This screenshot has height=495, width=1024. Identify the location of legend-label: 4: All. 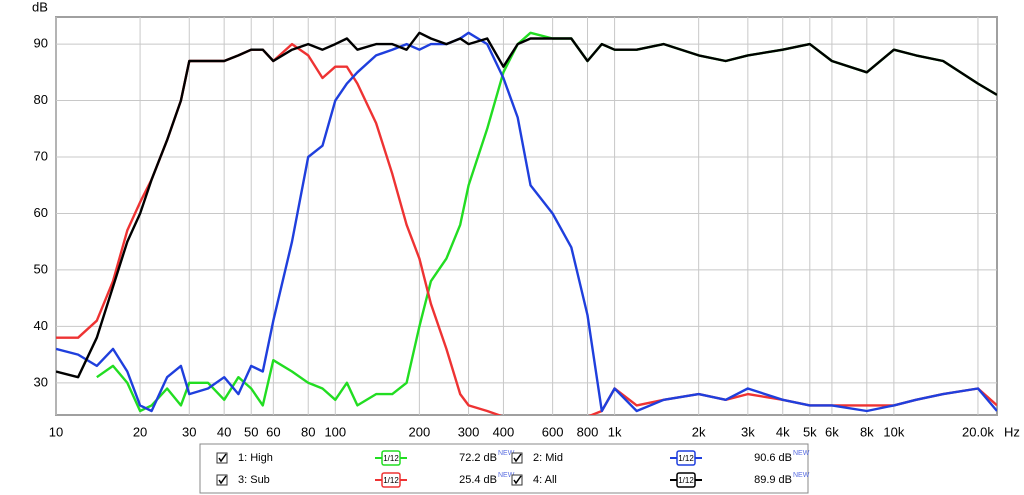
(545, 480).